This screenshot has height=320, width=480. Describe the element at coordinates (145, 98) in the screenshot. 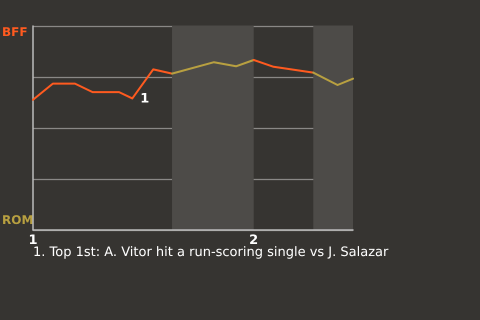

I see `annotation: 1` at that location.